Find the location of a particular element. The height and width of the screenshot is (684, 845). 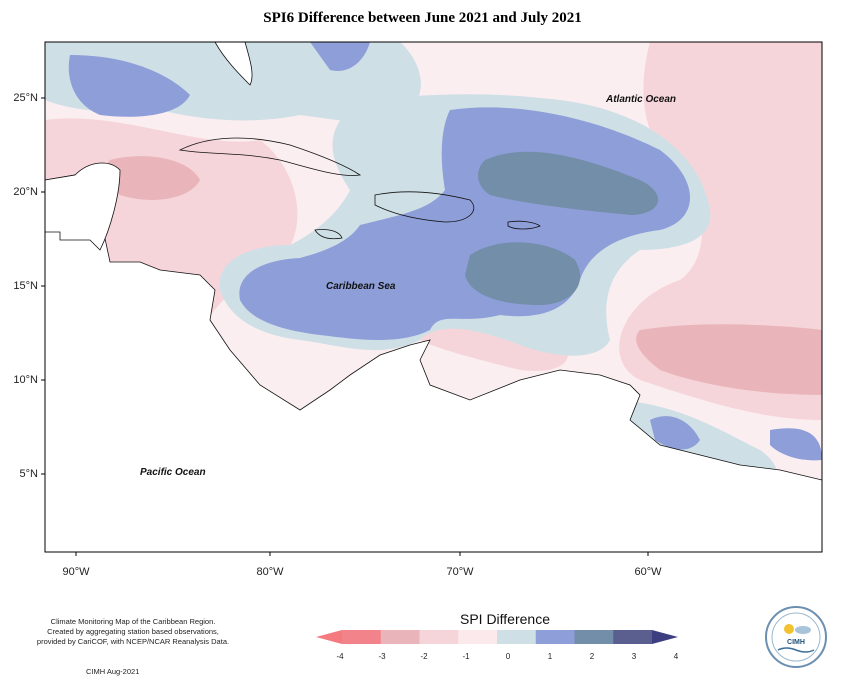

colorbar-tick-label: 3 is located at coordinates (634, 656).